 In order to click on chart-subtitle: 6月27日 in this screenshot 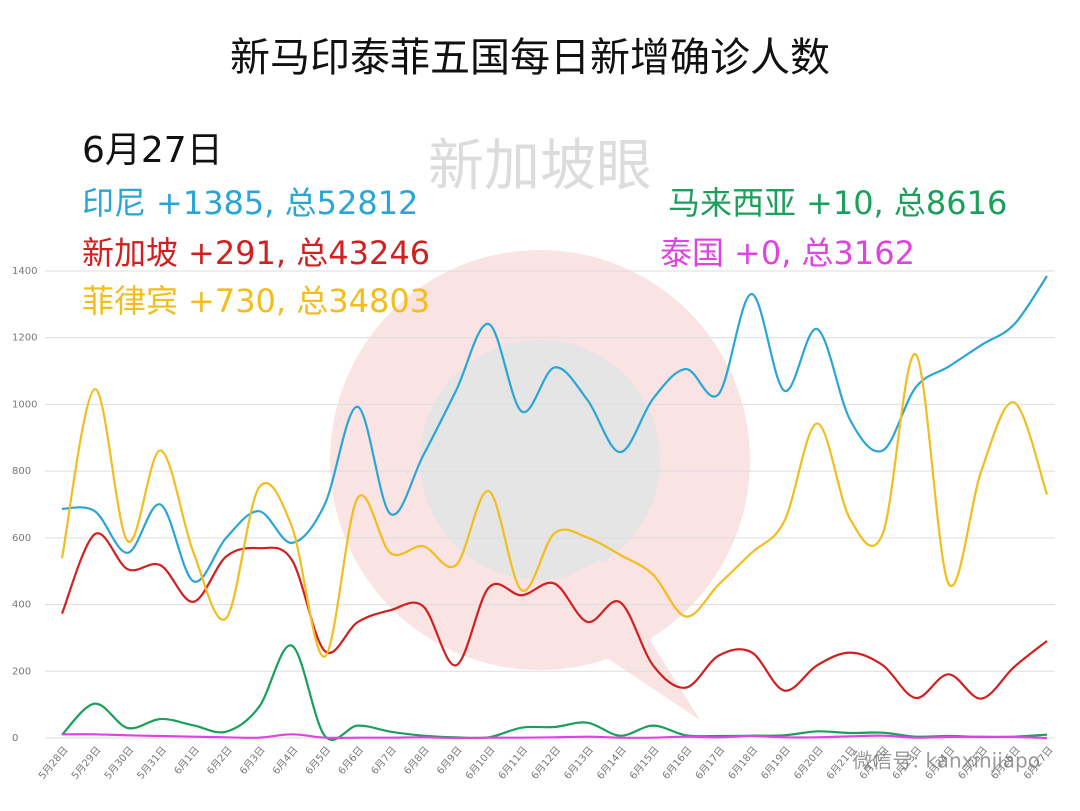, I will do `click(152, 150)`.